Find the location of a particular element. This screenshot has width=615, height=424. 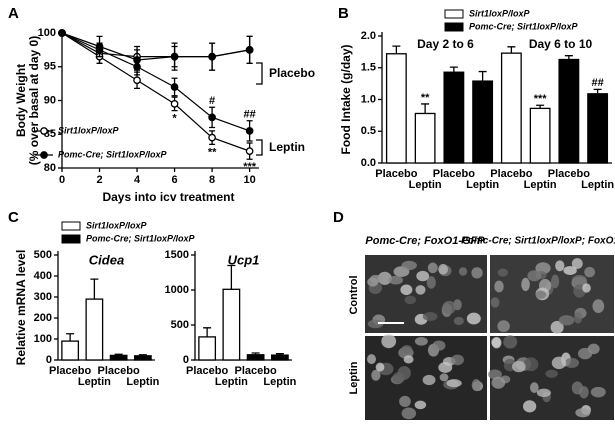

legend-label: Sirt1loxP/loxP is located at coordinates (89, 130).